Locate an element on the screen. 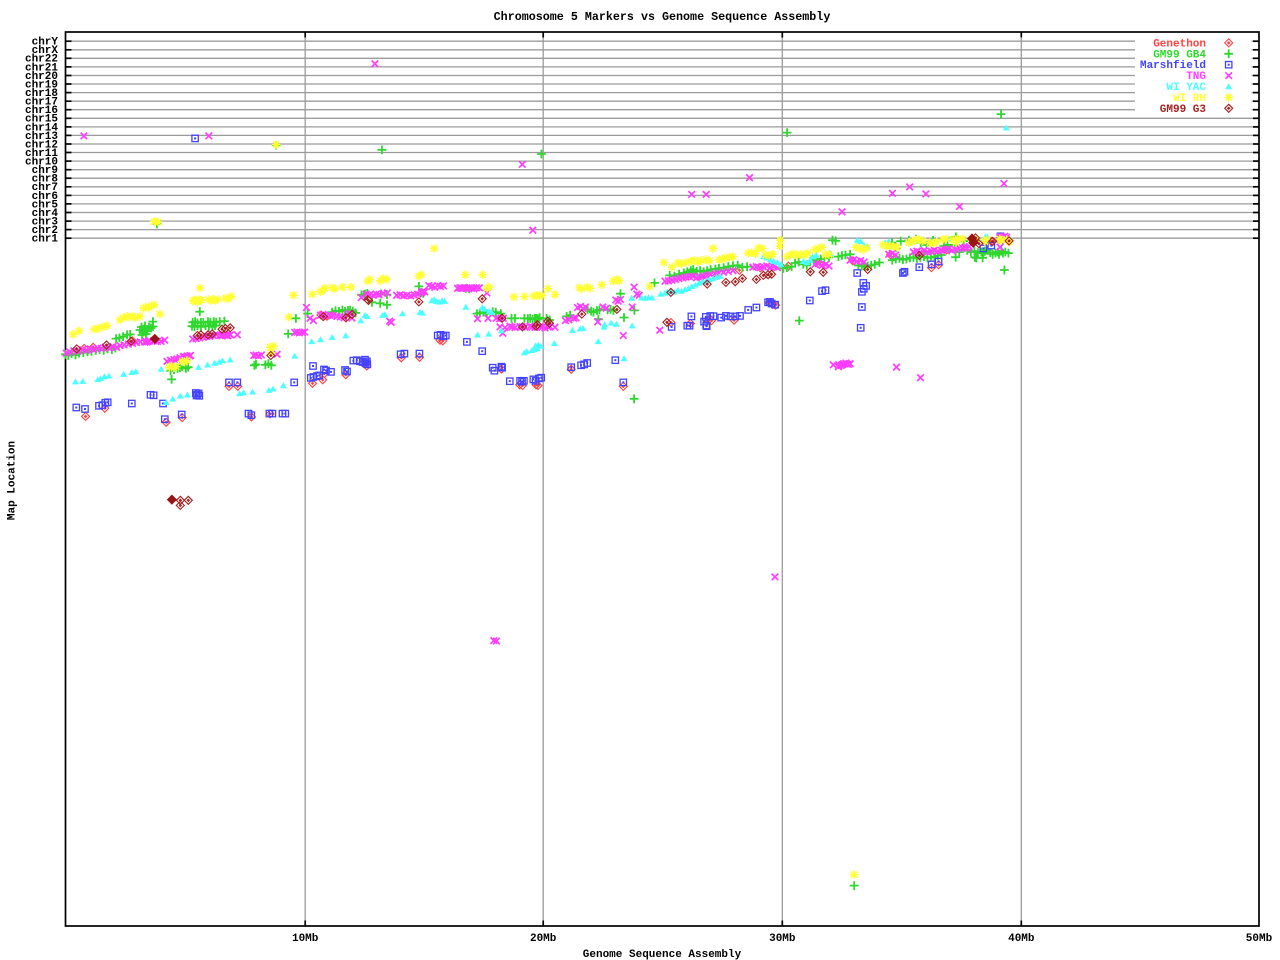 Image resolution: width=1280 pixels, height=960 pixels. svg-text: chr1 is located at coordinates (45, 240).